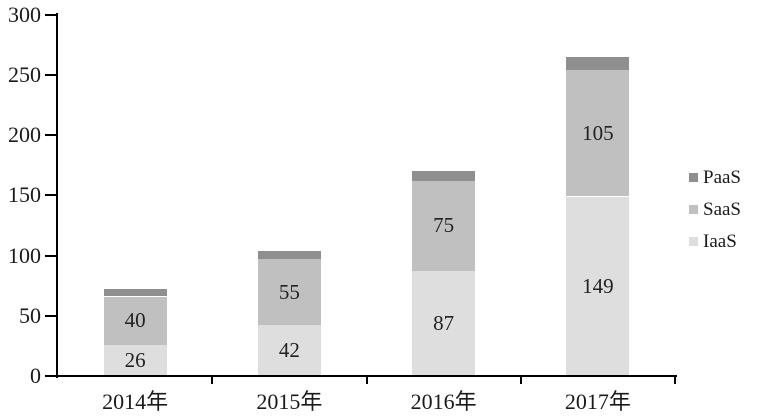 Image resolution: width=757 pixels, height=419 pixels. Describe the element at coordinates (24, 134) in the screenshot. I see `y-axis-label: 200` at that location.